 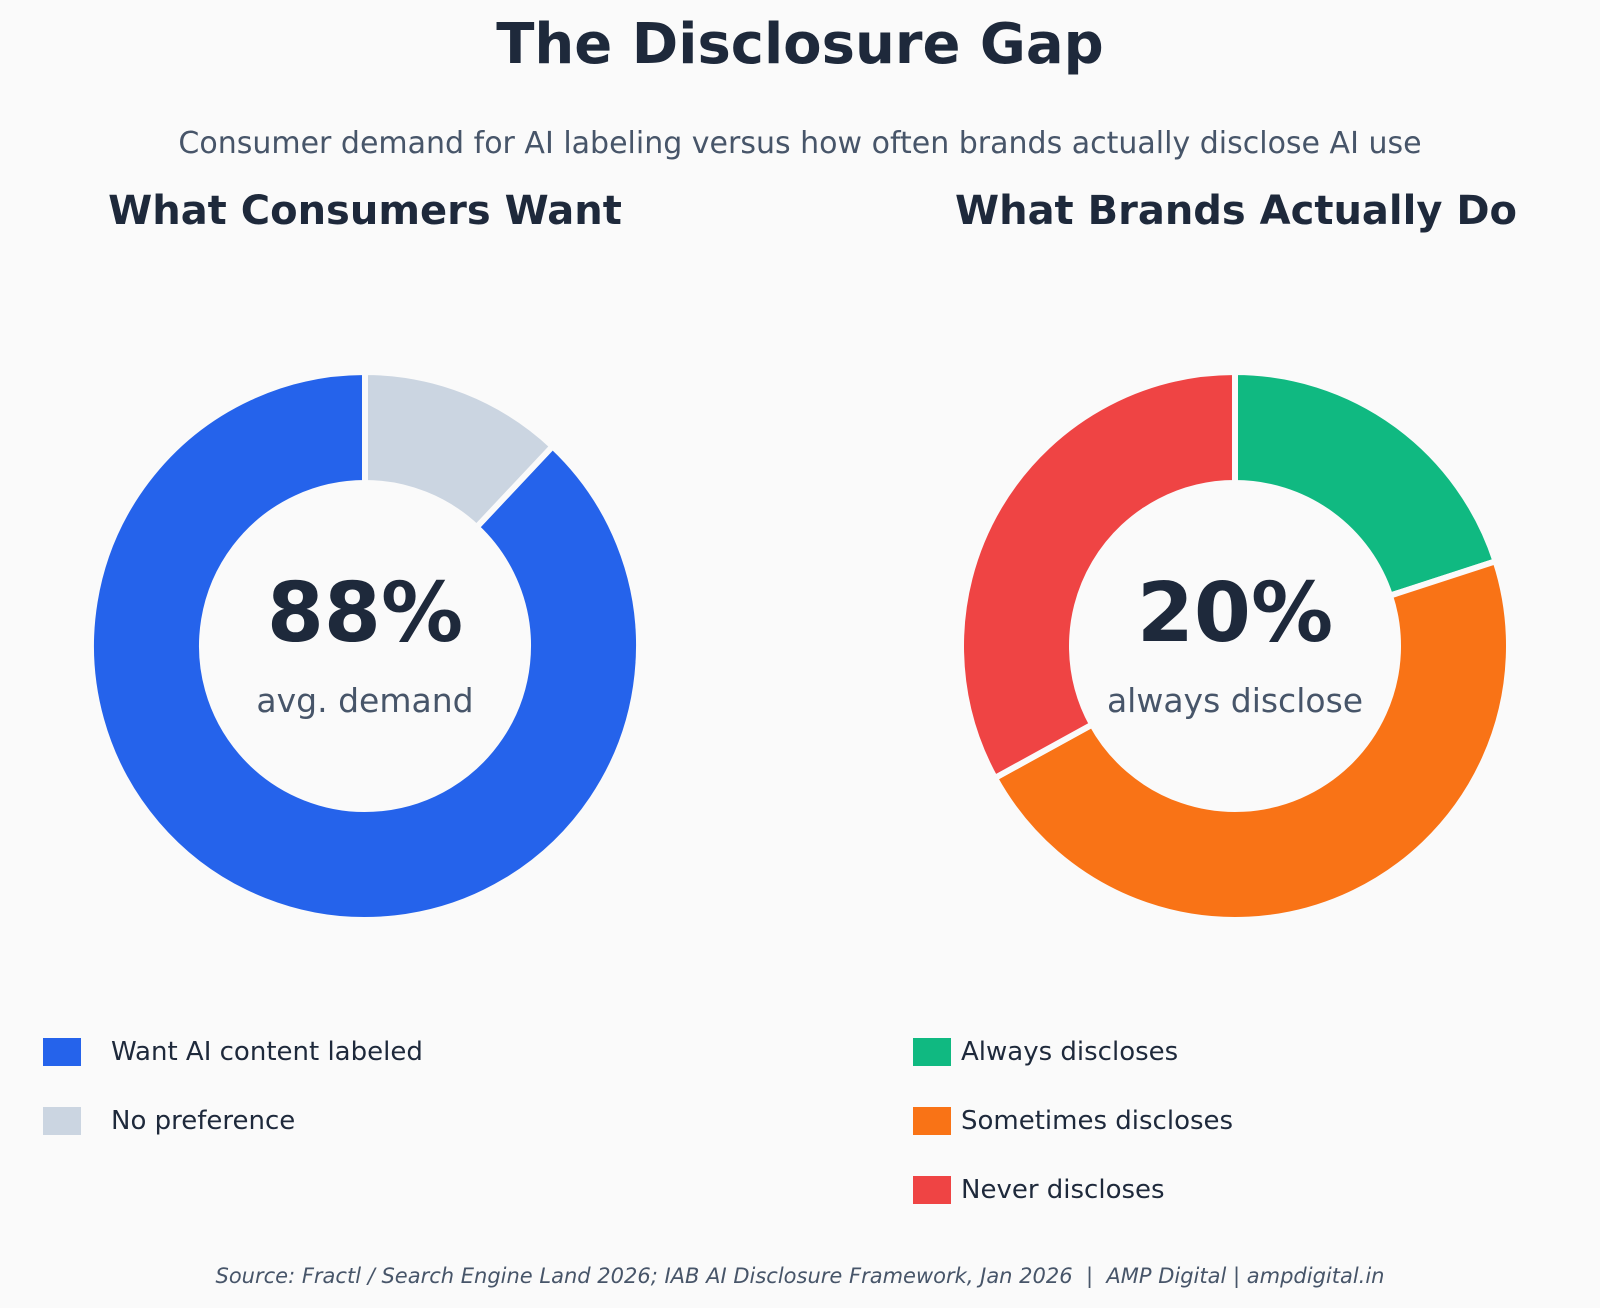 I want to click on donut-slice-no-preference, so click(x=459, y=450).